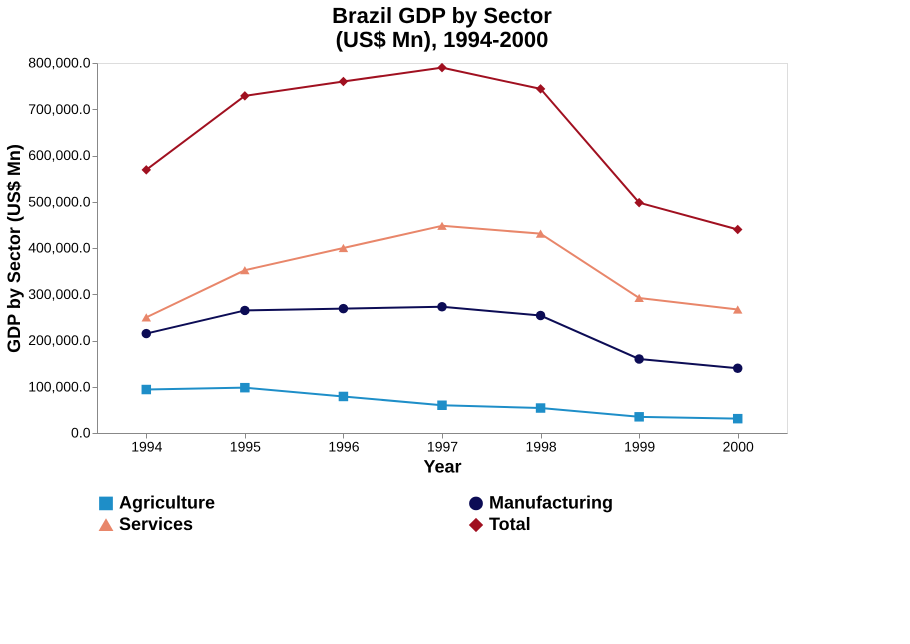 The height and width of the screenshot is (644, 910). Describe the element at coordinates (442, 39) in the screenshot. I see `text: (US$ Mn), 1994-2000` at that location.